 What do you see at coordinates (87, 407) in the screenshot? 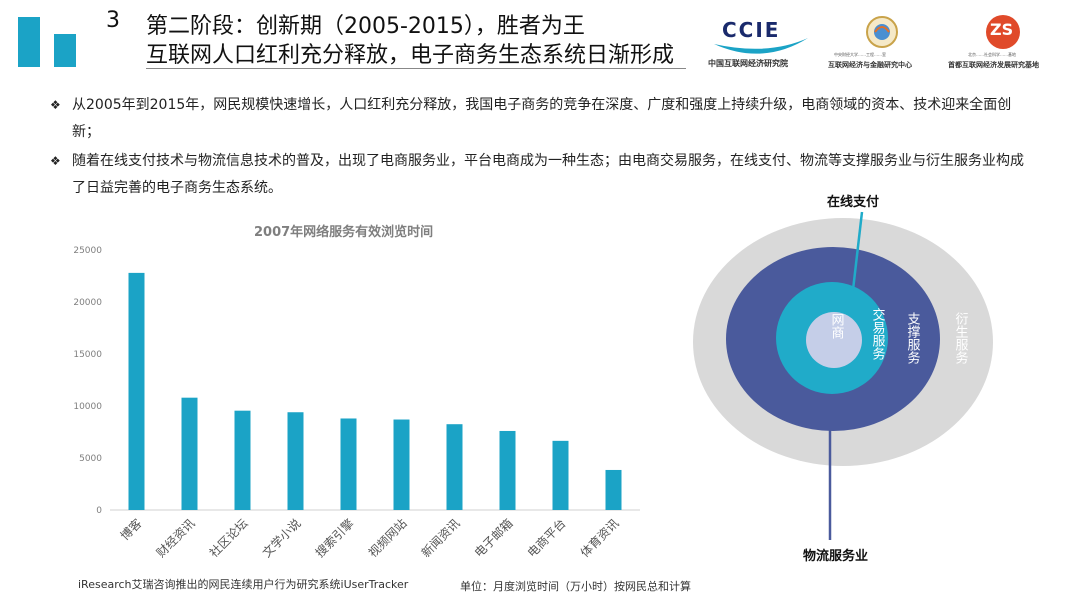
I see `y-tick-label: 10000` at bounding box center [87, 407].